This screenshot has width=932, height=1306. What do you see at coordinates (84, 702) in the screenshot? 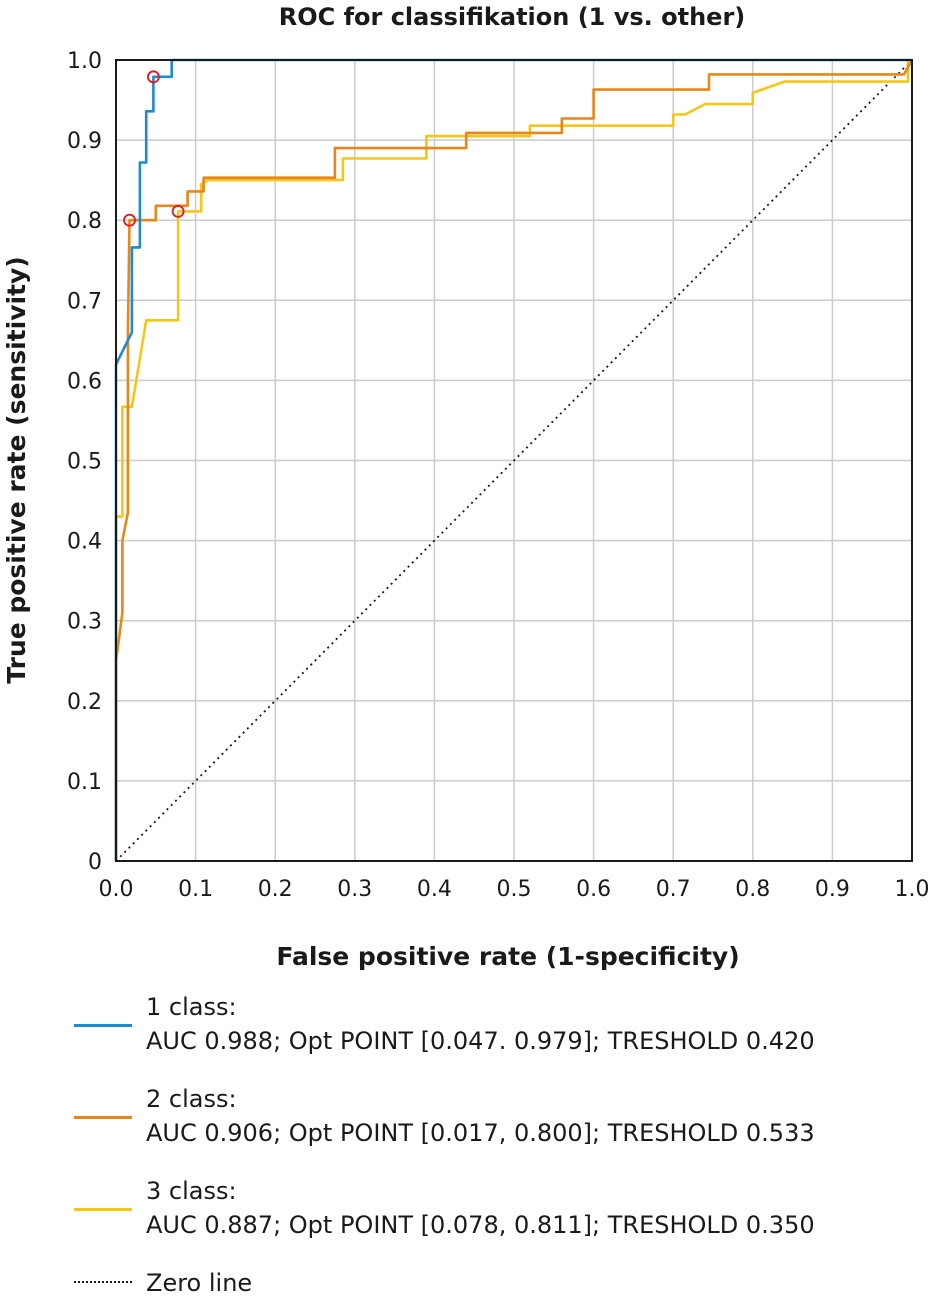
I see `y-tick-label: 0.2` at bounding box center [84, 702].